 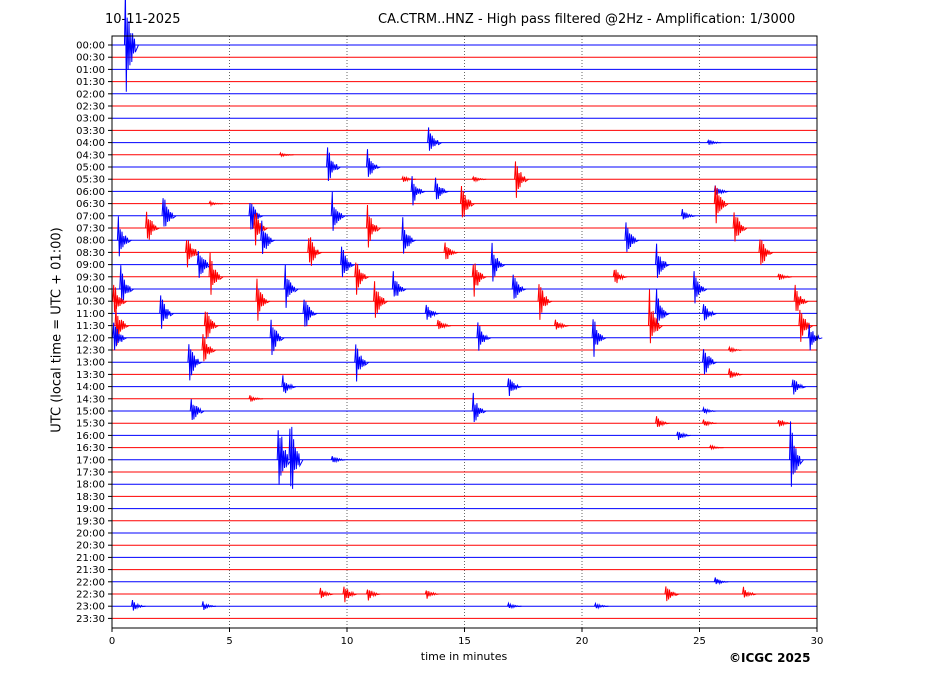 I want to click on y-tick-label: 21:30, so click(x=90, y=570).